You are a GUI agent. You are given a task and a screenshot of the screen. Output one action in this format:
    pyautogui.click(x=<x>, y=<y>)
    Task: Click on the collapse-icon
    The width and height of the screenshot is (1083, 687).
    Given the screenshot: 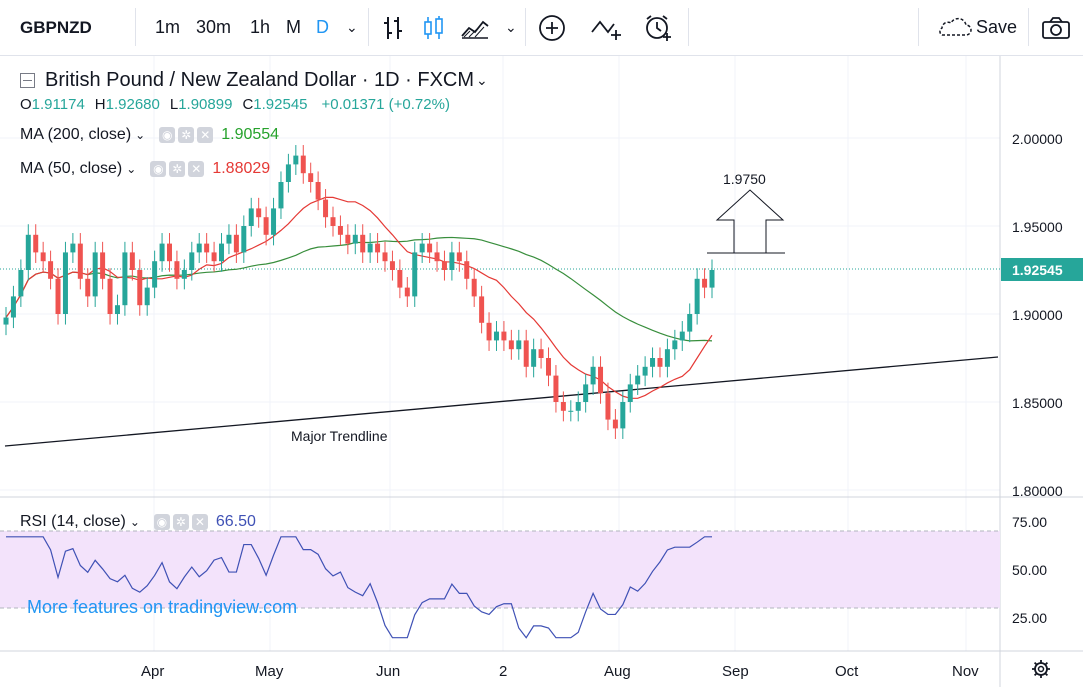 What is the action you would take?
    pyautogui.click(x=27, y=80)
    